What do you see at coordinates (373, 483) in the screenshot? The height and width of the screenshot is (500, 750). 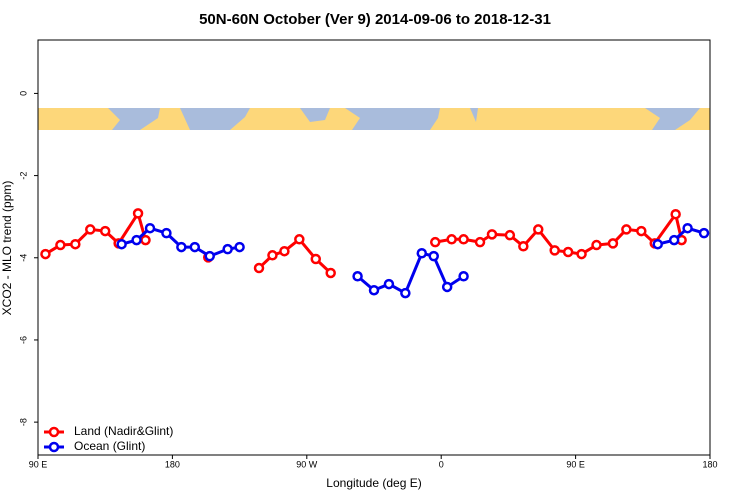 I see `x-axis-label: Longitude (deg E)` at bounding box center [373, 483].